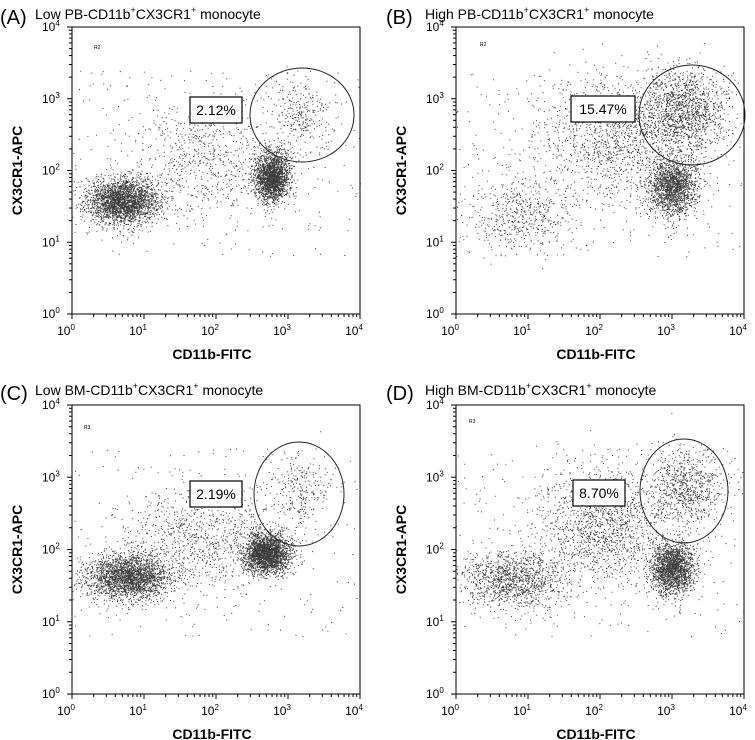 The width and height of the screenshot is (755, 740). I want to click on x-tick-label: 10¹, so click(522, 330).